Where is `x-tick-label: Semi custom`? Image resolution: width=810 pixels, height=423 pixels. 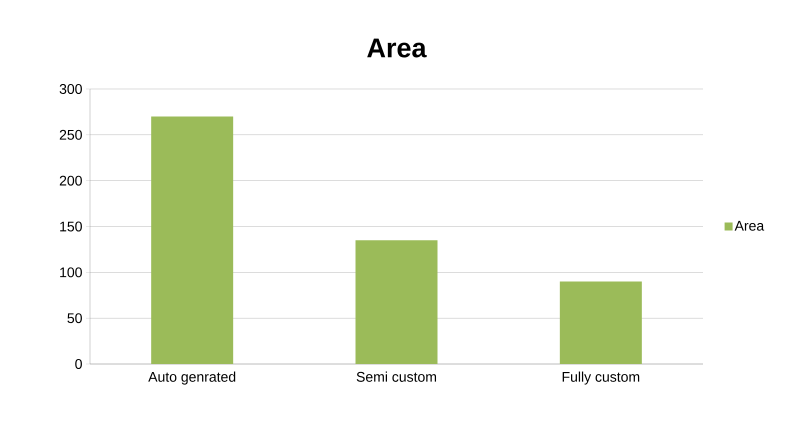
x-tick-label: Semi custom is located at coordinates (396, 377).